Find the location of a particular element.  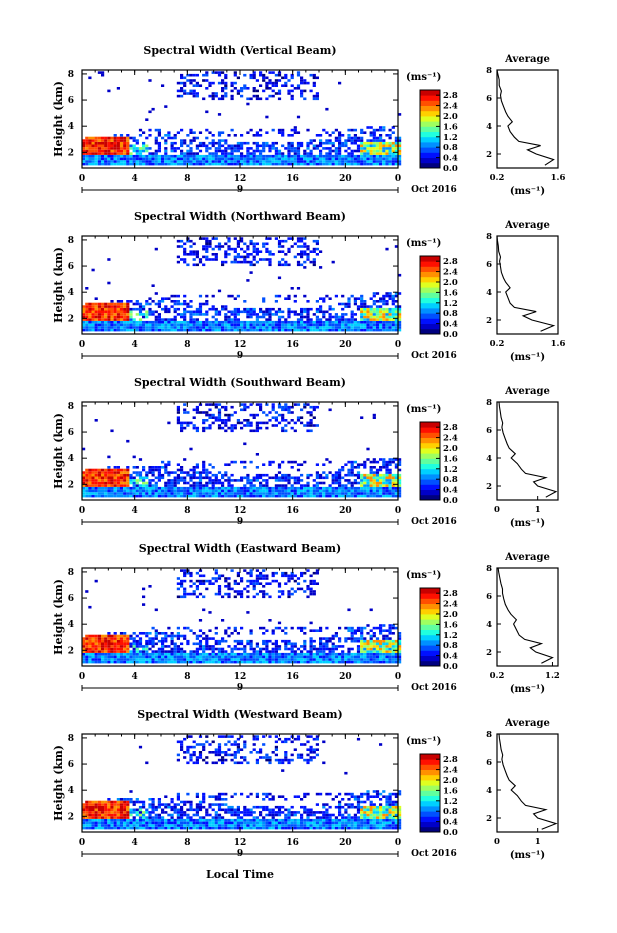

colorbar-swatch is located at coordinates (430, 493).